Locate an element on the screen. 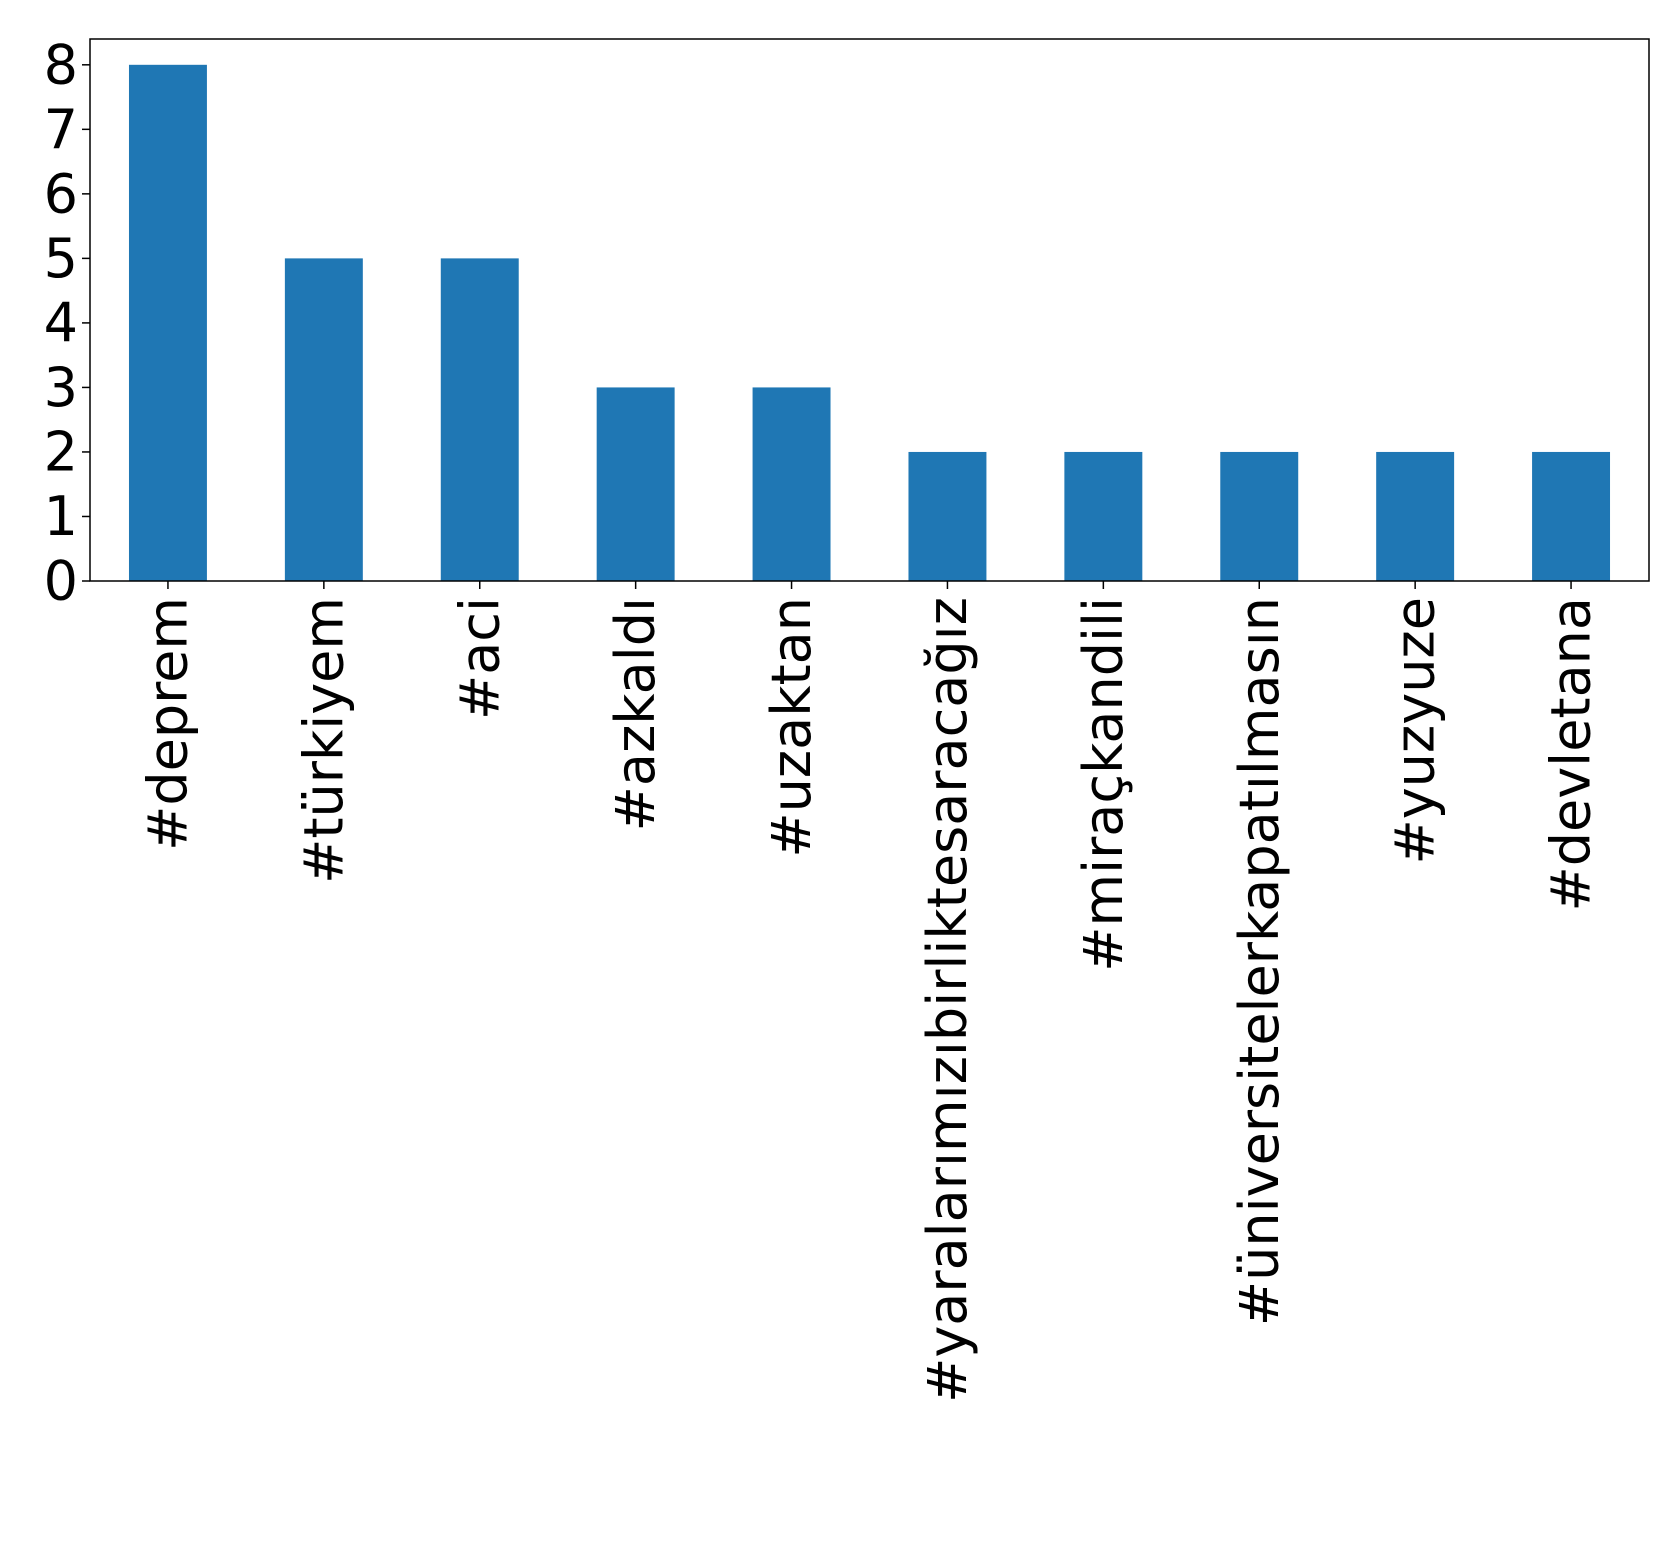 This screenshot has width=1679, height=1565. x-tick-label: #deprem is located at coordinates (167, 724).